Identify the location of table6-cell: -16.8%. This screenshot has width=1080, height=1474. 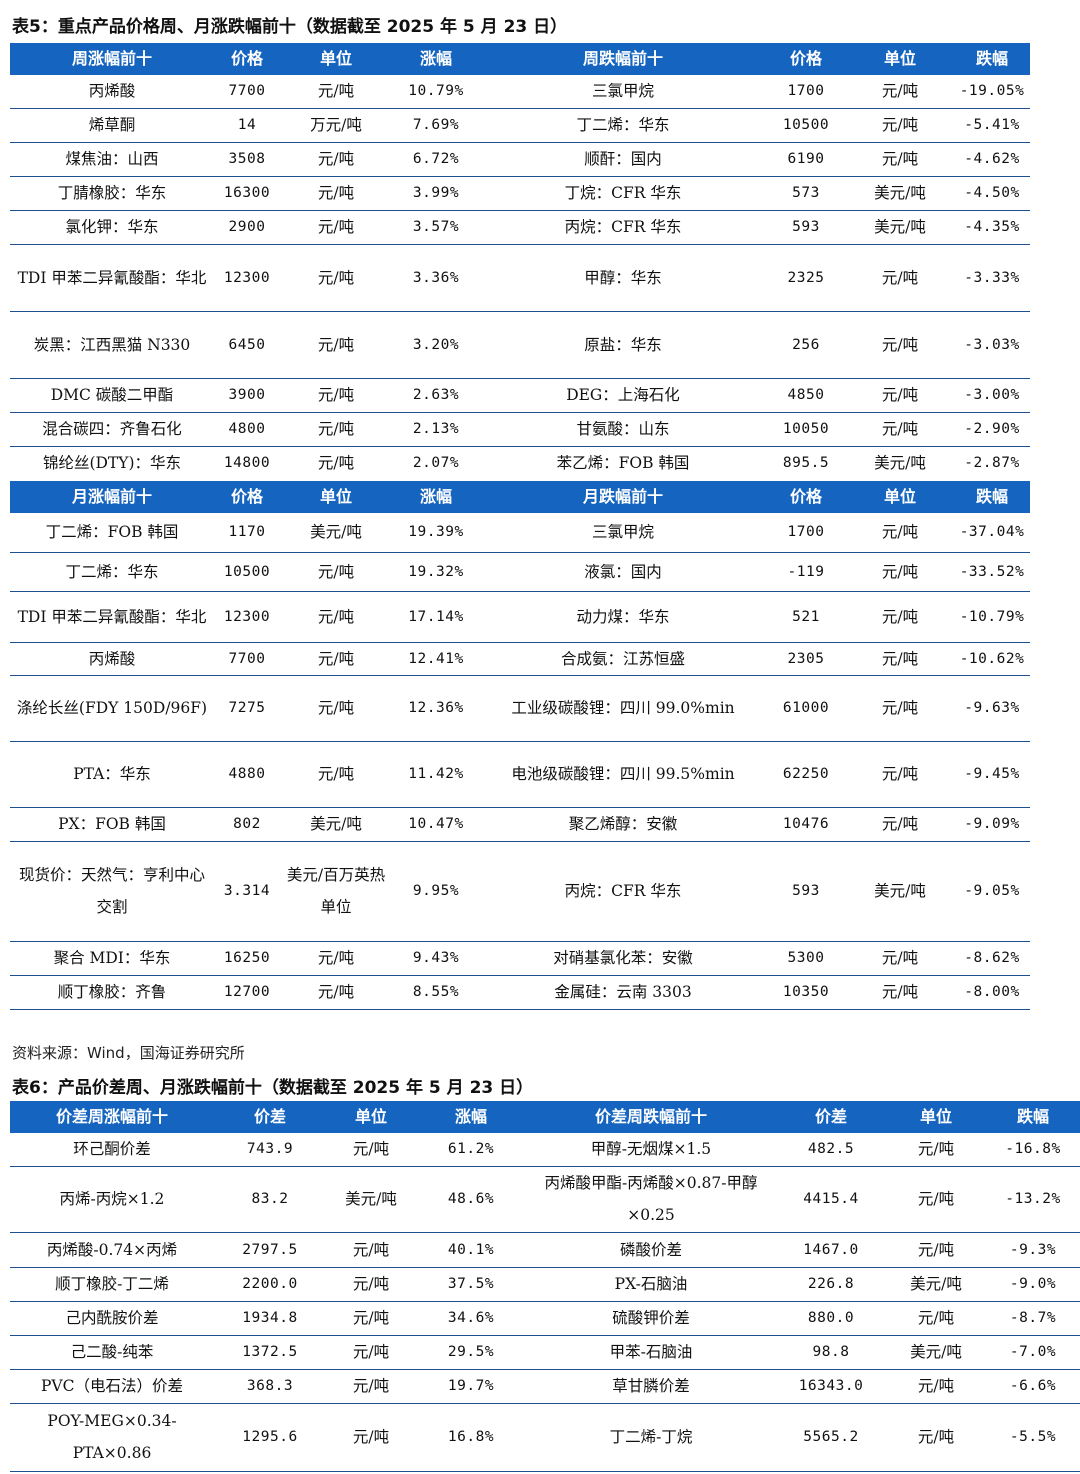
(1033, 1150).